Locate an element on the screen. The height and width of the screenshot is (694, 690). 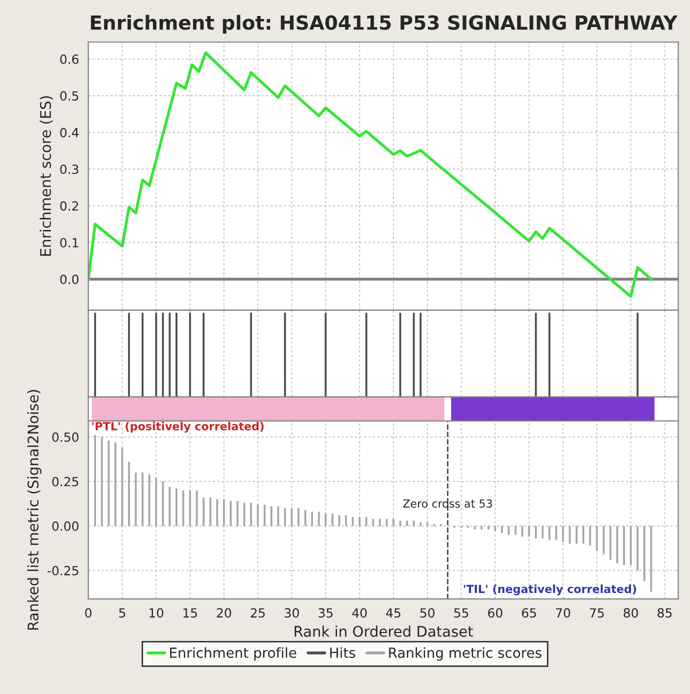
annotation: 'PTL' (positively correlated) is located at coordinates (178, 427).